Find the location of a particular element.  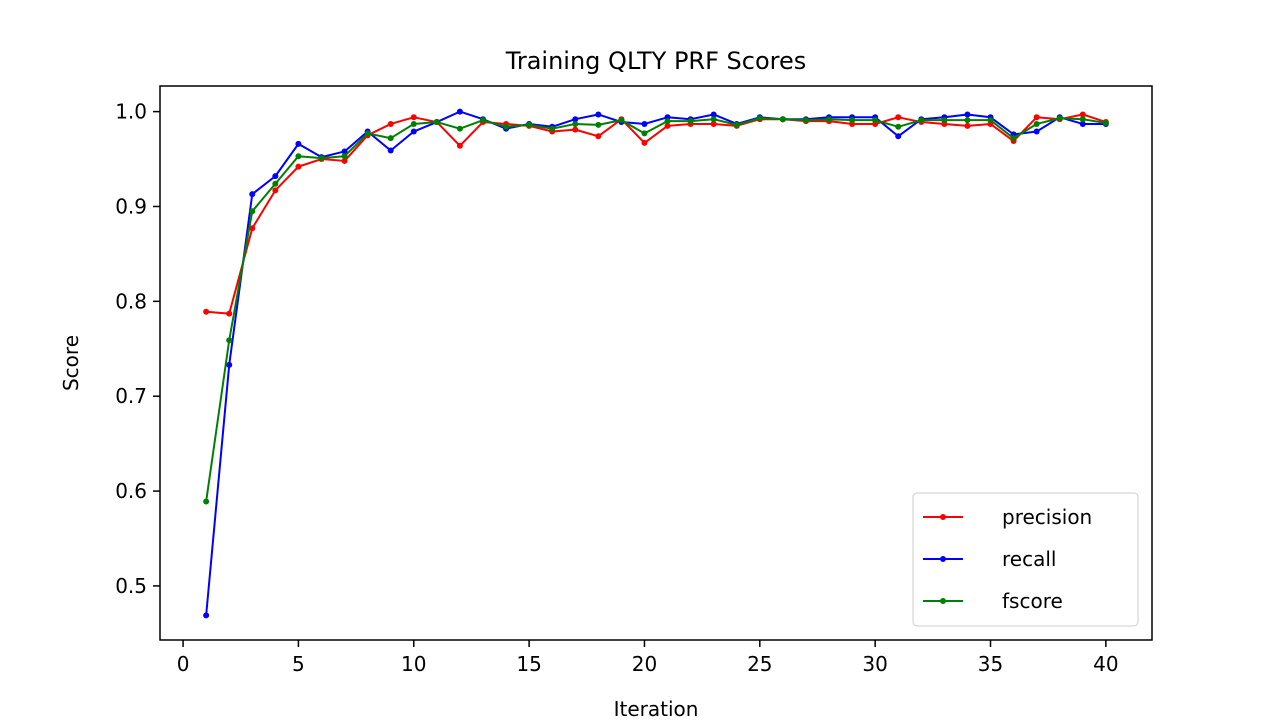

x-tick-label: 30 is located at coordinates (874, 664).